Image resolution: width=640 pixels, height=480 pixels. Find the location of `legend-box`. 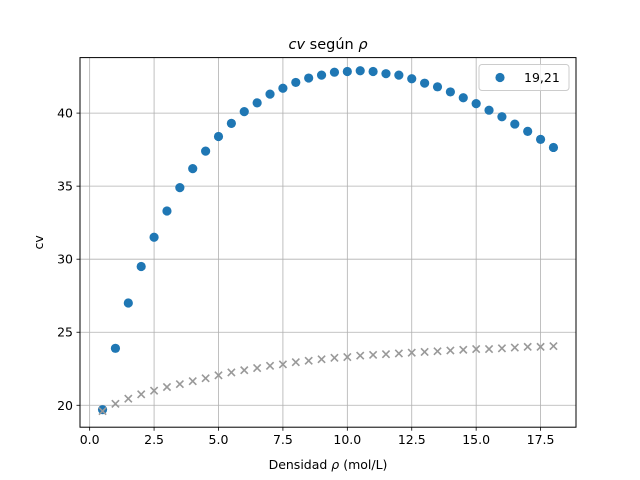

legend-box is located at coordinates (524, 77).